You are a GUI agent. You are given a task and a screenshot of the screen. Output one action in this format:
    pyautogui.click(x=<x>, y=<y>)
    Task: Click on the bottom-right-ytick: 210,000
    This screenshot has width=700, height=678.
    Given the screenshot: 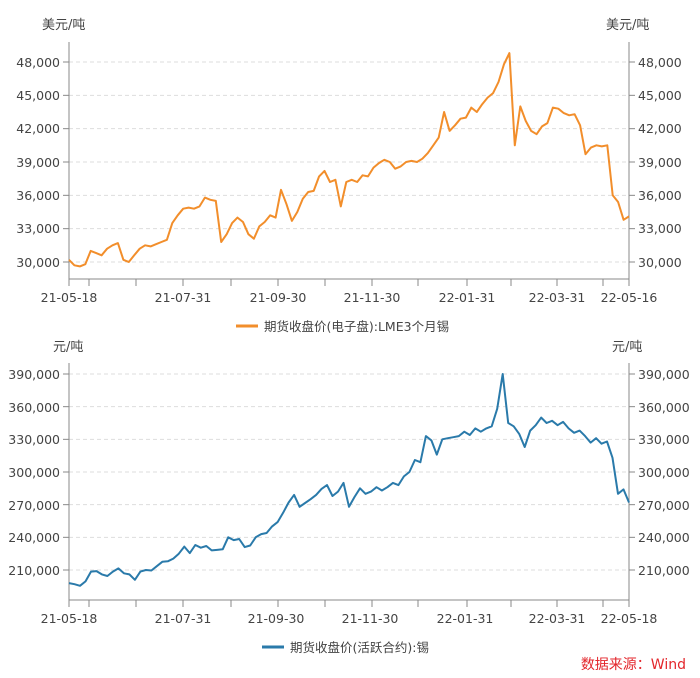 What is the action you would take?
    pyautogui.click(x=664, y=570)
    